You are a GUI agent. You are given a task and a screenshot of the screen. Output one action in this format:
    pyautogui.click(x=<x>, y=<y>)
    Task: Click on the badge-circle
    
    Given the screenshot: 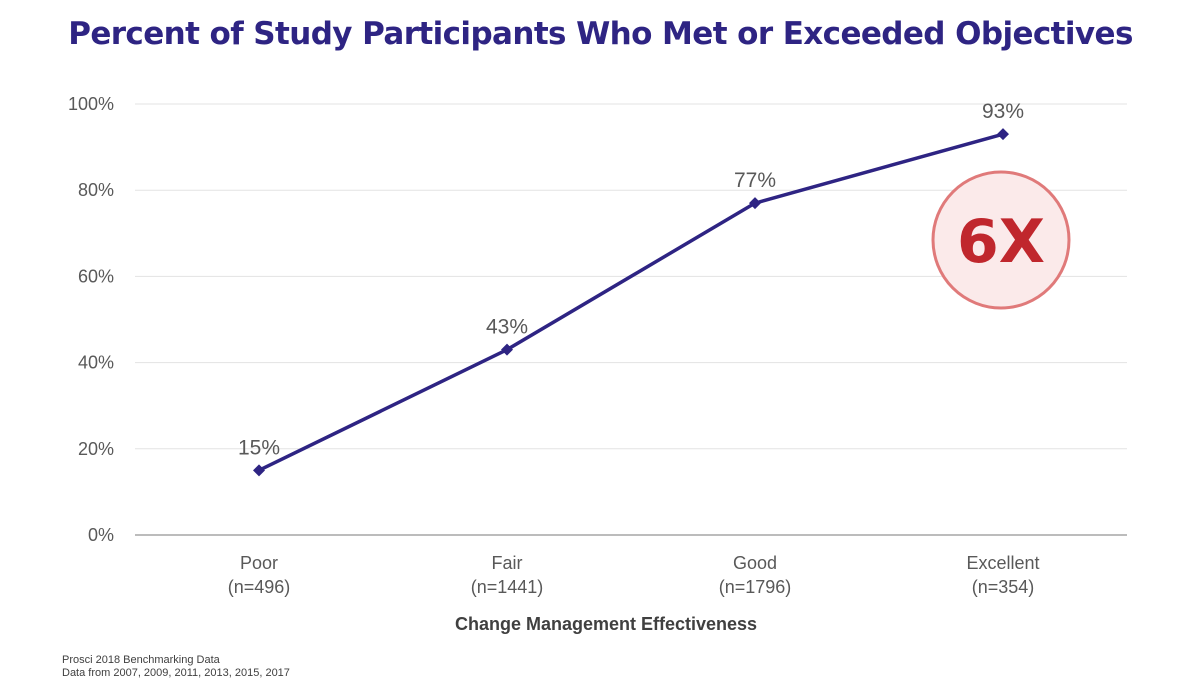 What is the action you would take?
    pyautogui.click(x=1001, y=240)
    